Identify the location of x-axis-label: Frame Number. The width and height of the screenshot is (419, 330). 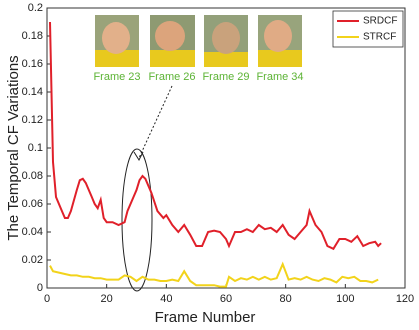
(205, 317).